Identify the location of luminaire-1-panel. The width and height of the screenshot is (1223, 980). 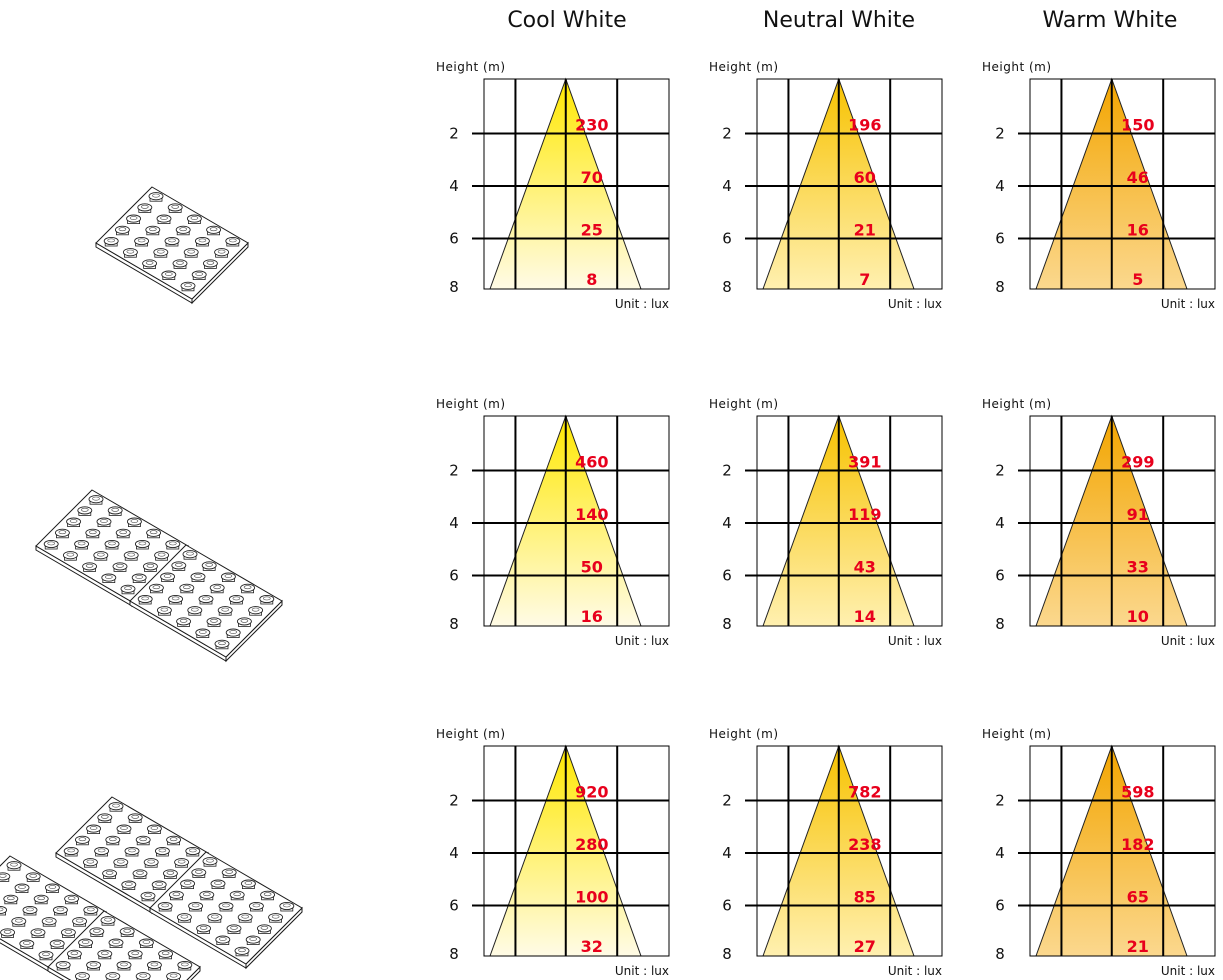
(172, 245).